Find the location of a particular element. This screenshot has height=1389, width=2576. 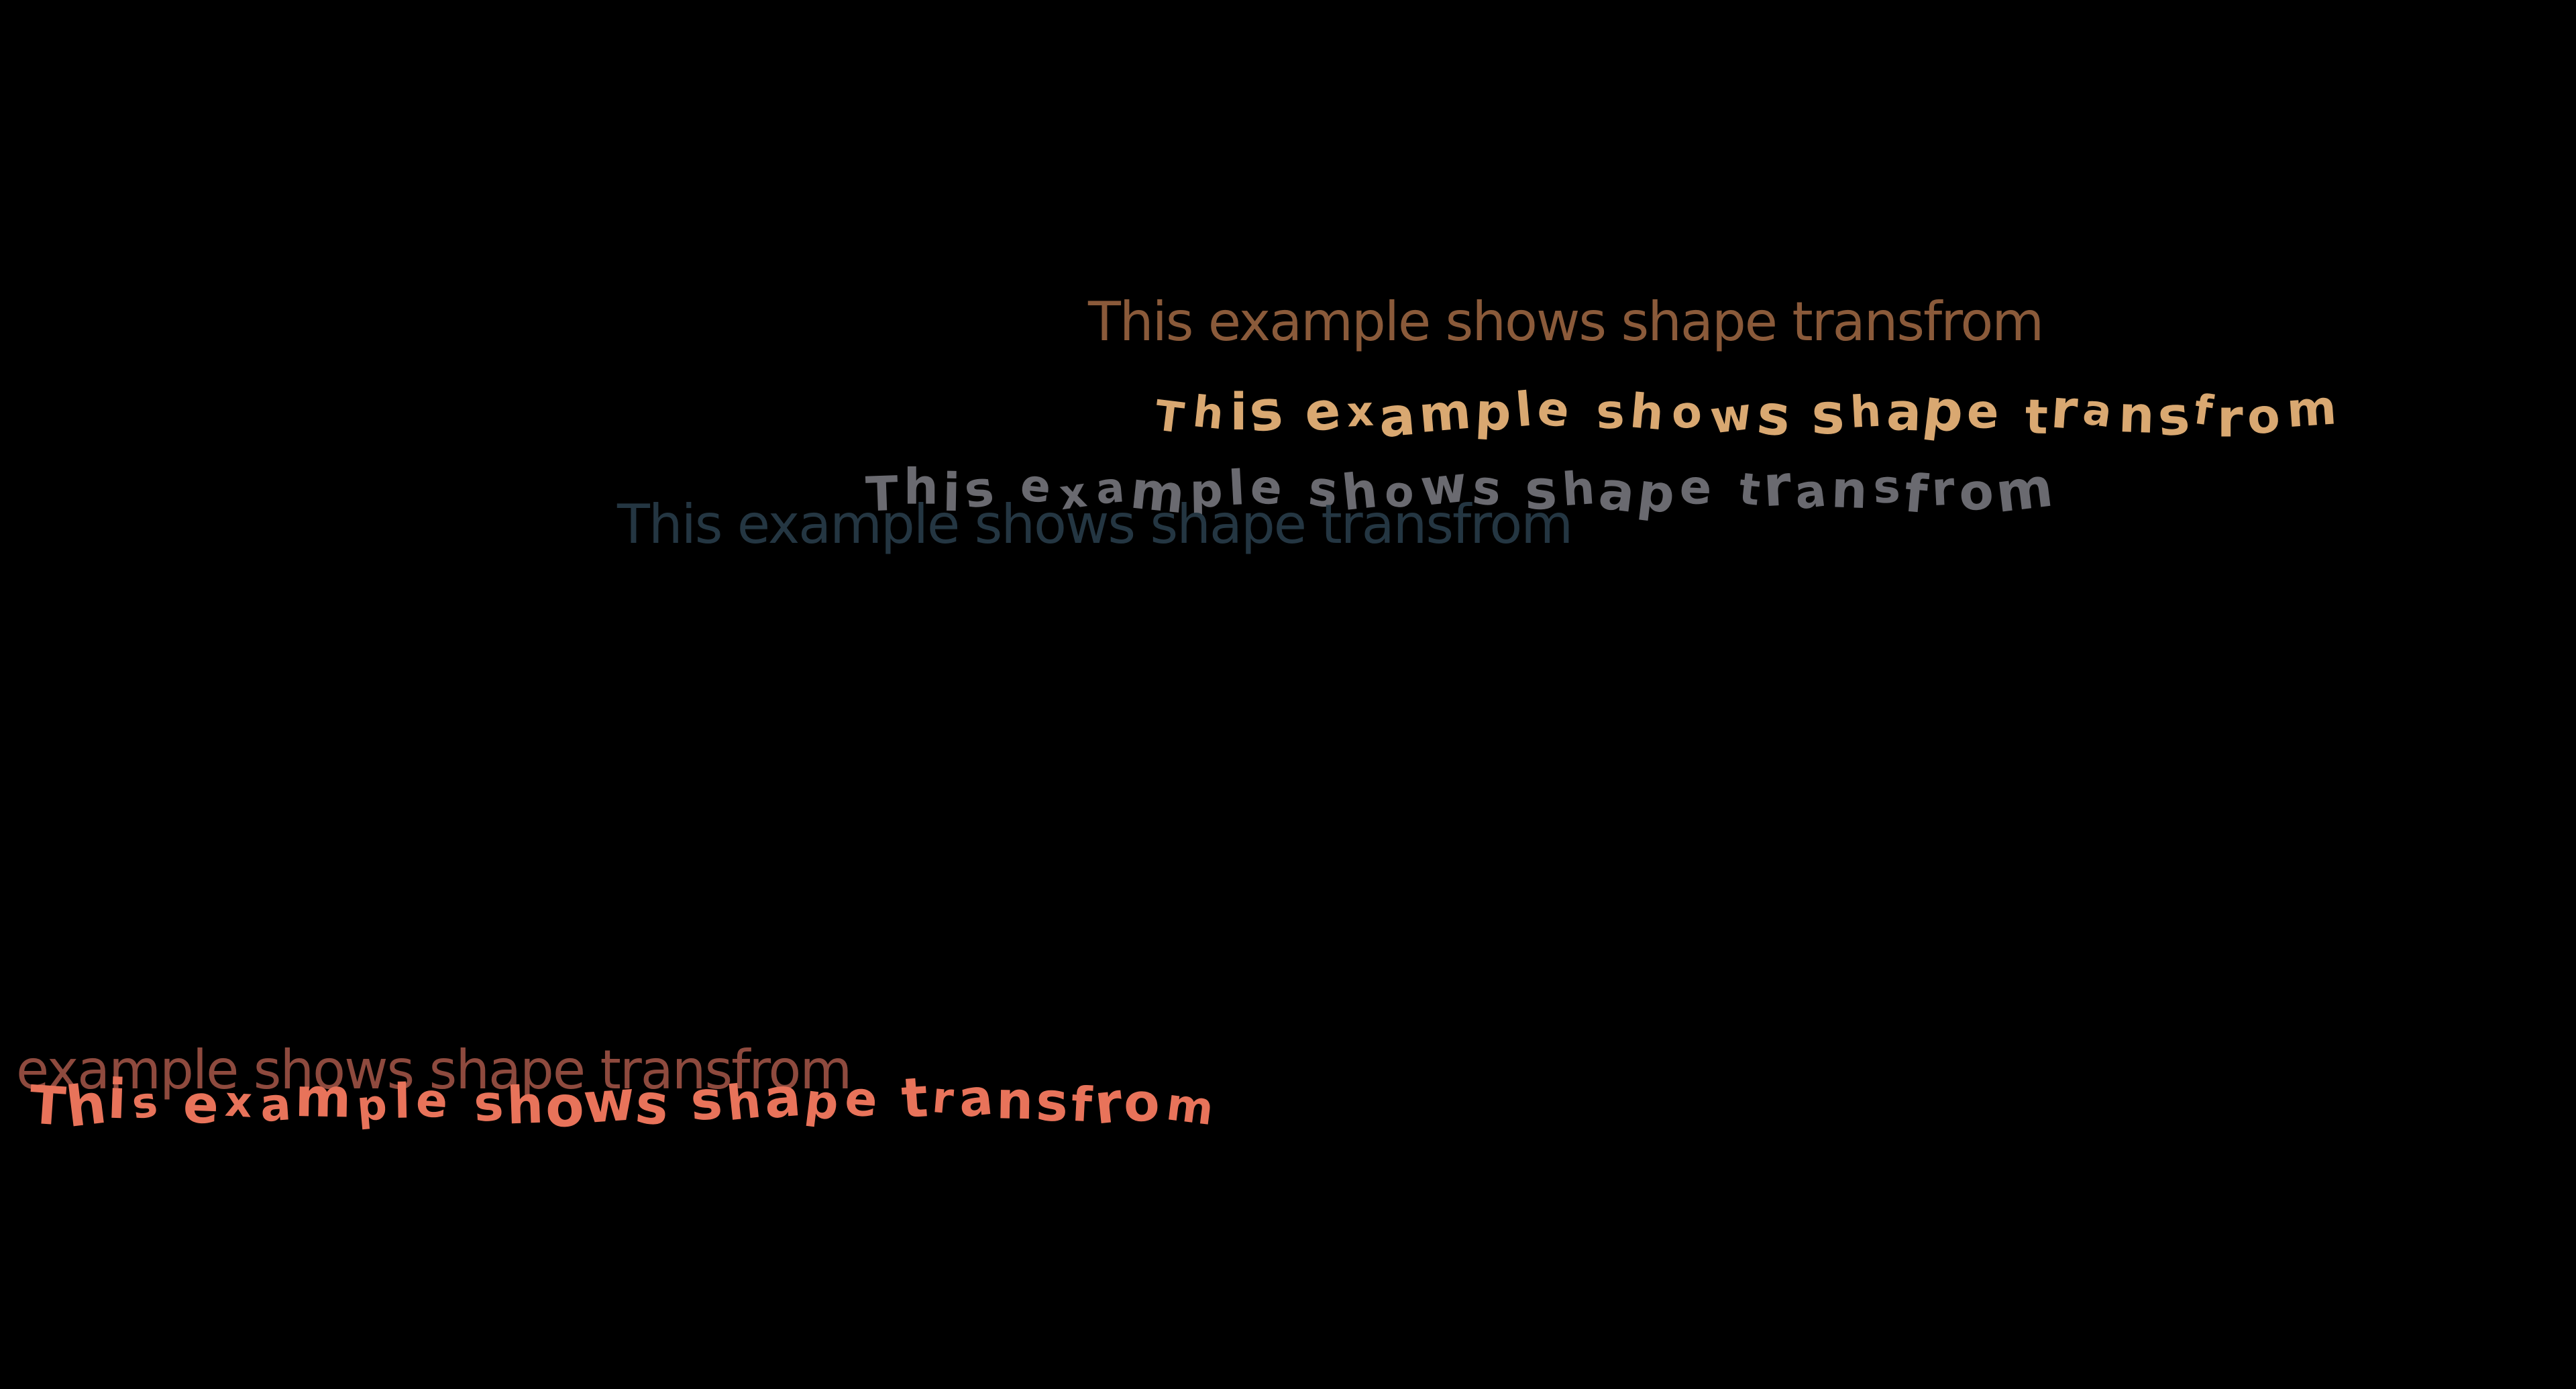

text-line-brown: This example shows shape transfrom is located at coordinates (1566, 322).